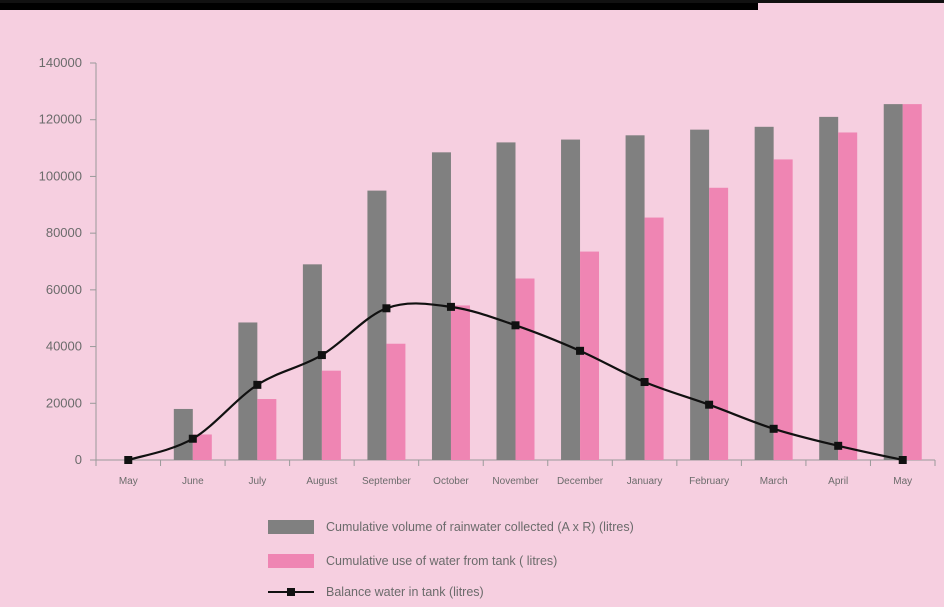 Image resolution: width=944 pixels, height=607 pixels. What do you see at coordinates (774, 481) in the screenshot?
I see `x-tick-label: March` at bounding box center [774, 481].